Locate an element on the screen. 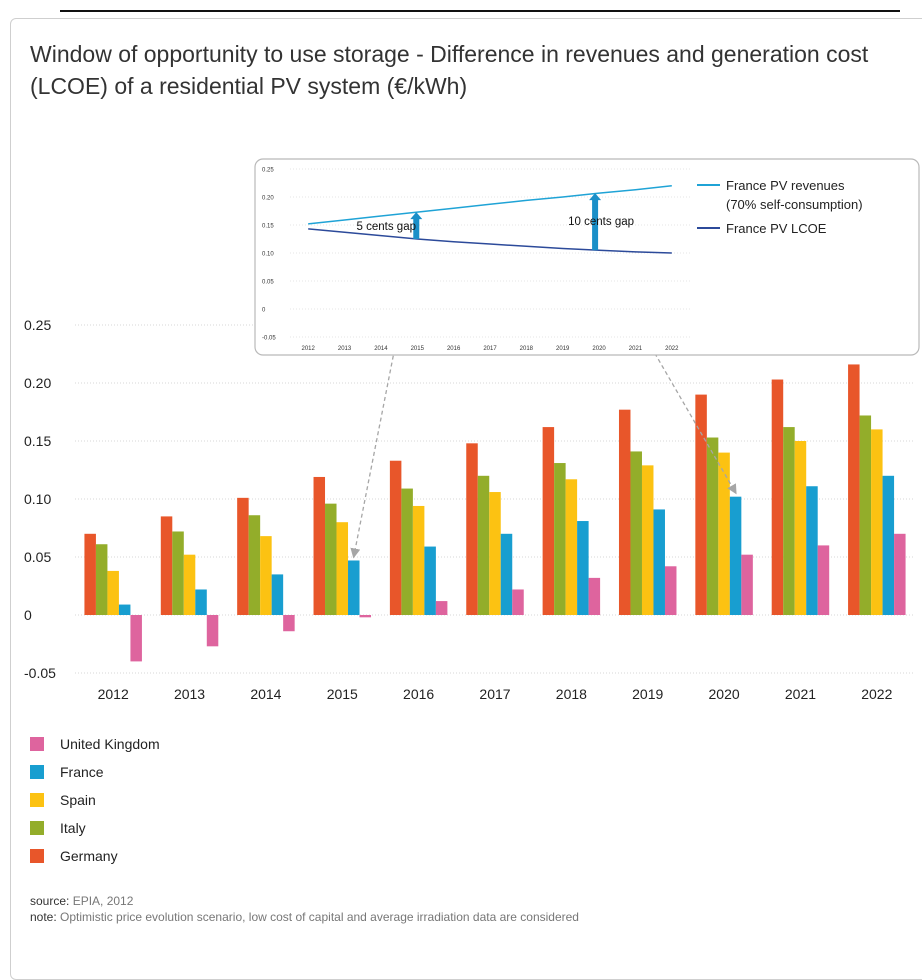 This screenshot has height=980, width=922. y-tick-label: 0.05 is located at coordinates (37, 557).